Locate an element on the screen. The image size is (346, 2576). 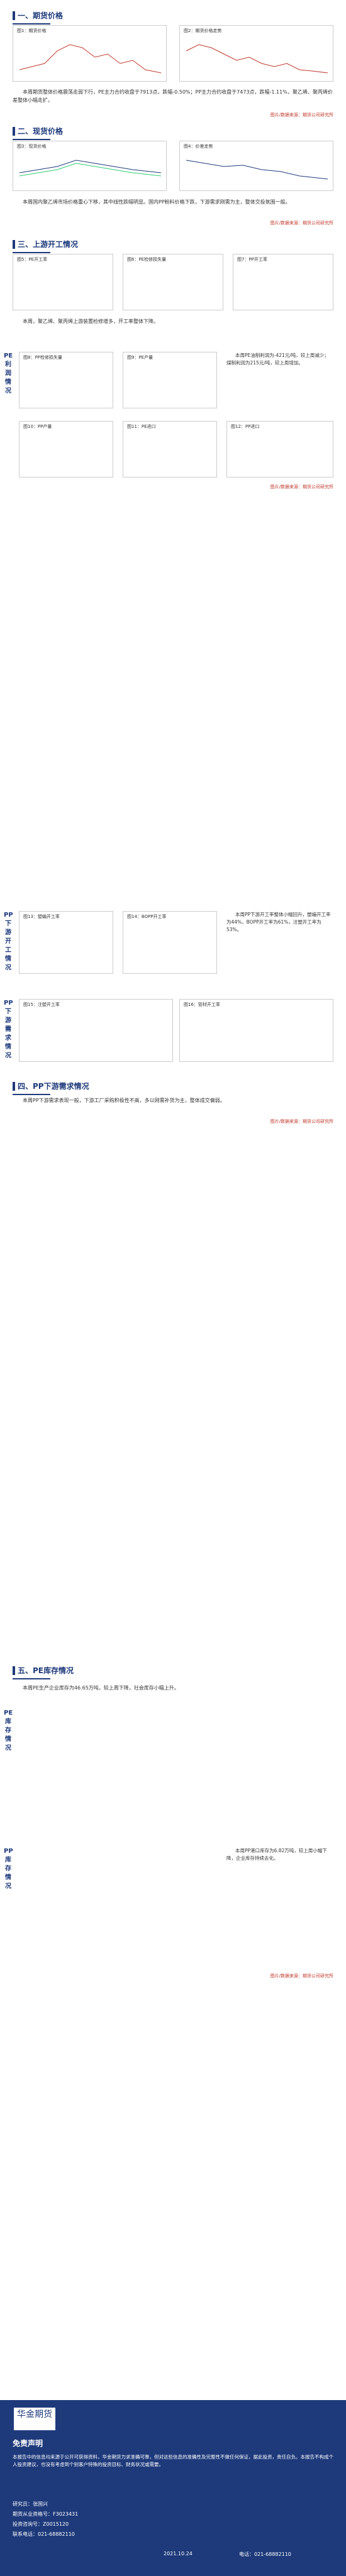
pp-chart-2: 图14：BOPP开工率 is located at coordinates (170, 942).